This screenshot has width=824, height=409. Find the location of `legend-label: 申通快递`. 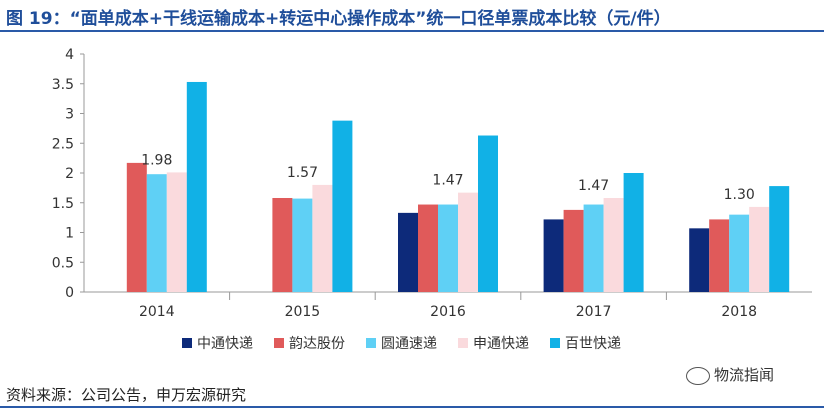

legend-label: 申通快递 is located at coordinates (501, 344).